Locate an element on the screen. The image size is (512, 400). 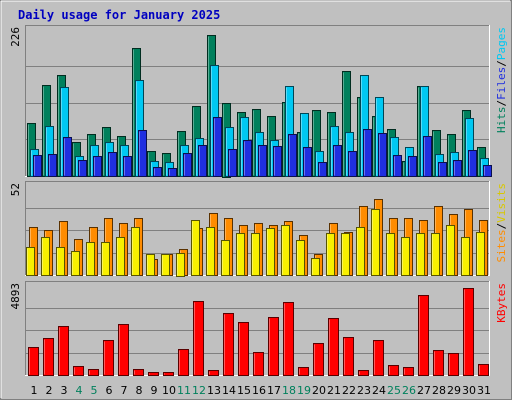
day-label: 28 is located at coordinates (439, 390).